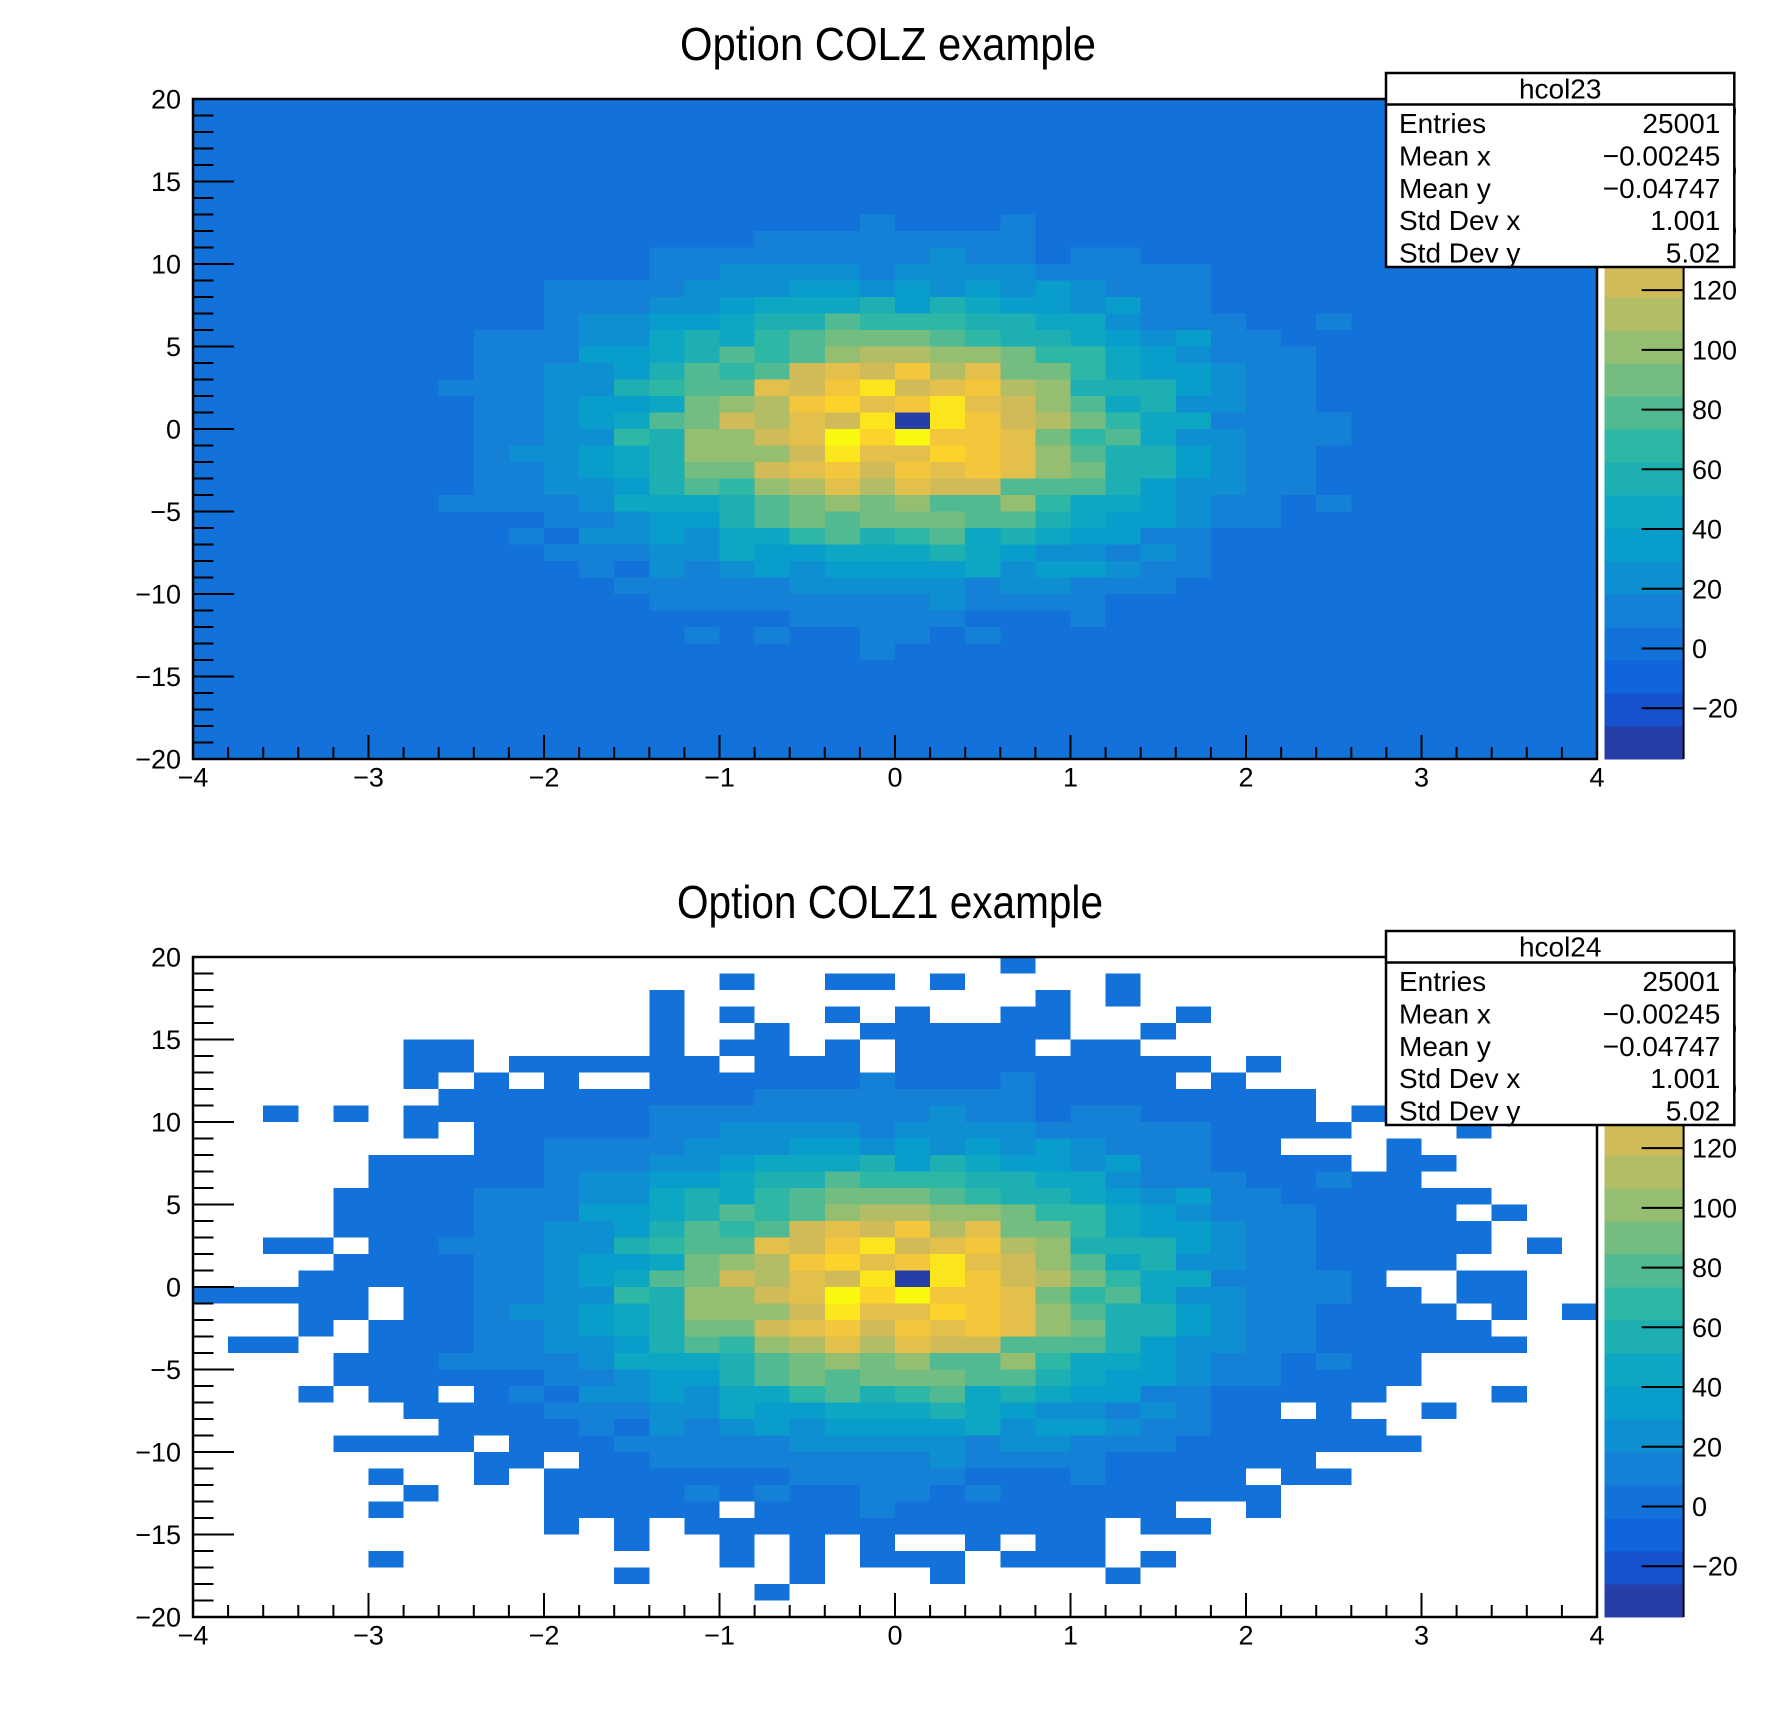 This screenshot has width=1788, height=1716. I want to click on svg-text: Option COLZ example, so click(888, 44).